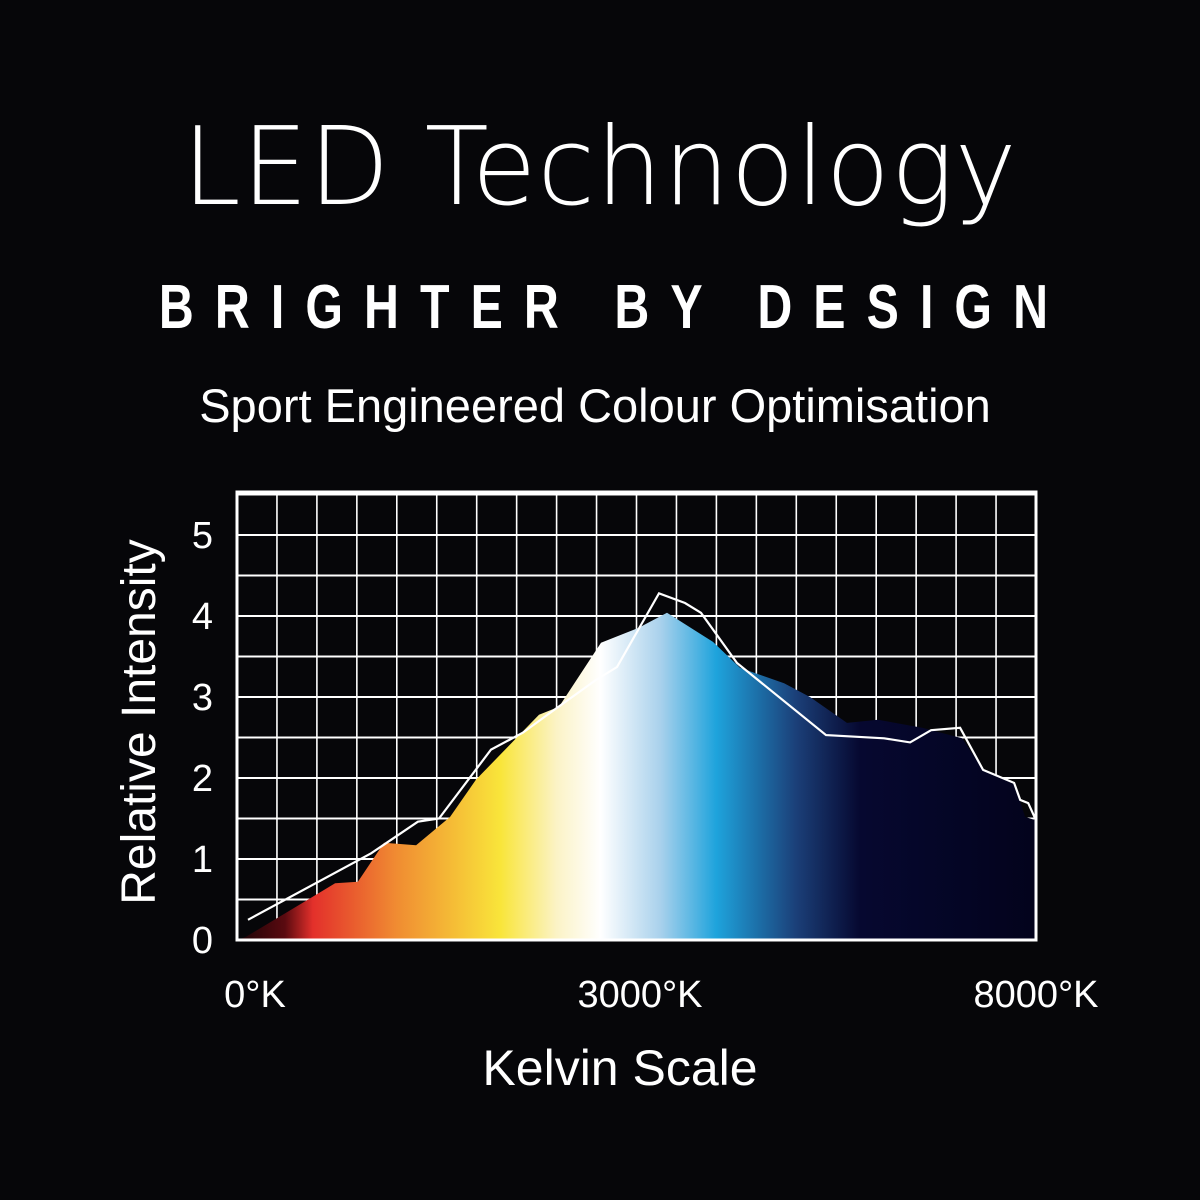 This screenshot has width=1200, height=1200. What do you see at coordinates (600, 167) in the screenshot?
I see `page-title: LED Technology` at bounding box center [600, 167].